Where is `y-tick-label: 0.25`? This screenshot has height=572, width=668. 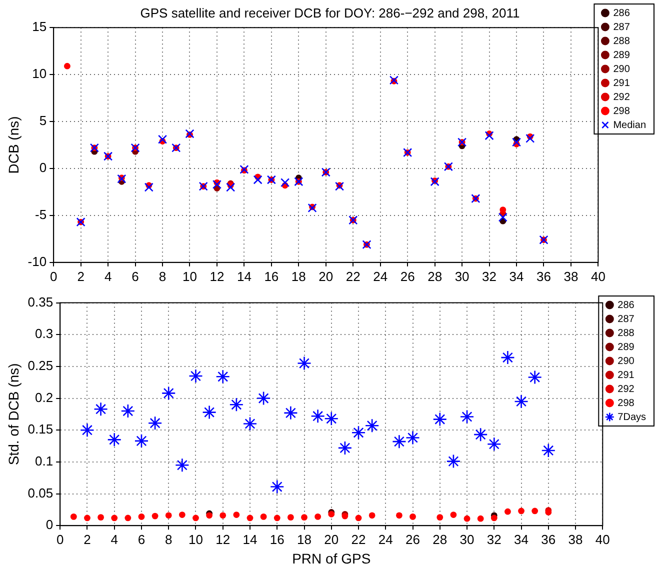 y-tick-label: 0.25 is located at coordinates (41, 366).